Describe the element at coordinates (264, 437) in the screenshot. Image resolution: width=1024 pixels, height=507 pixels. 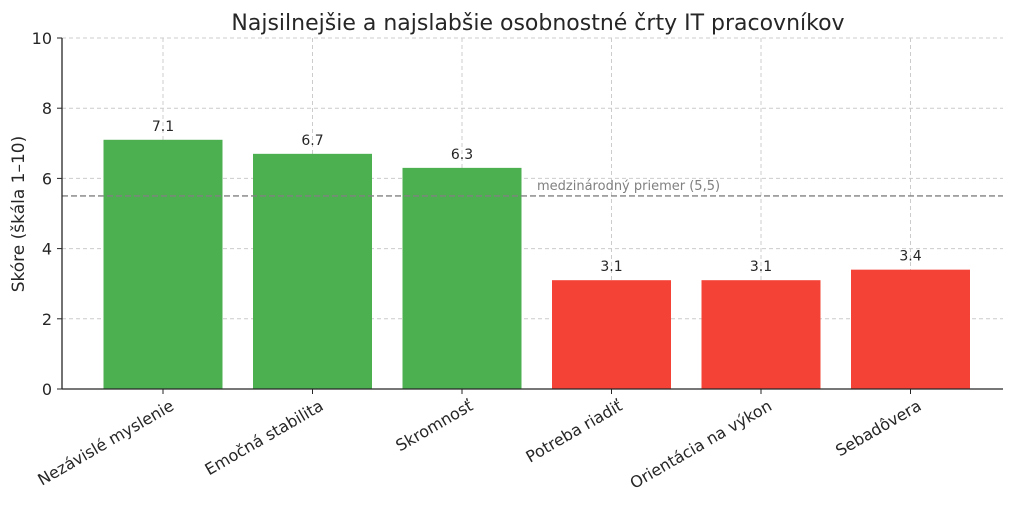
I see `x-category-label: Emočná stabilita` at that location.